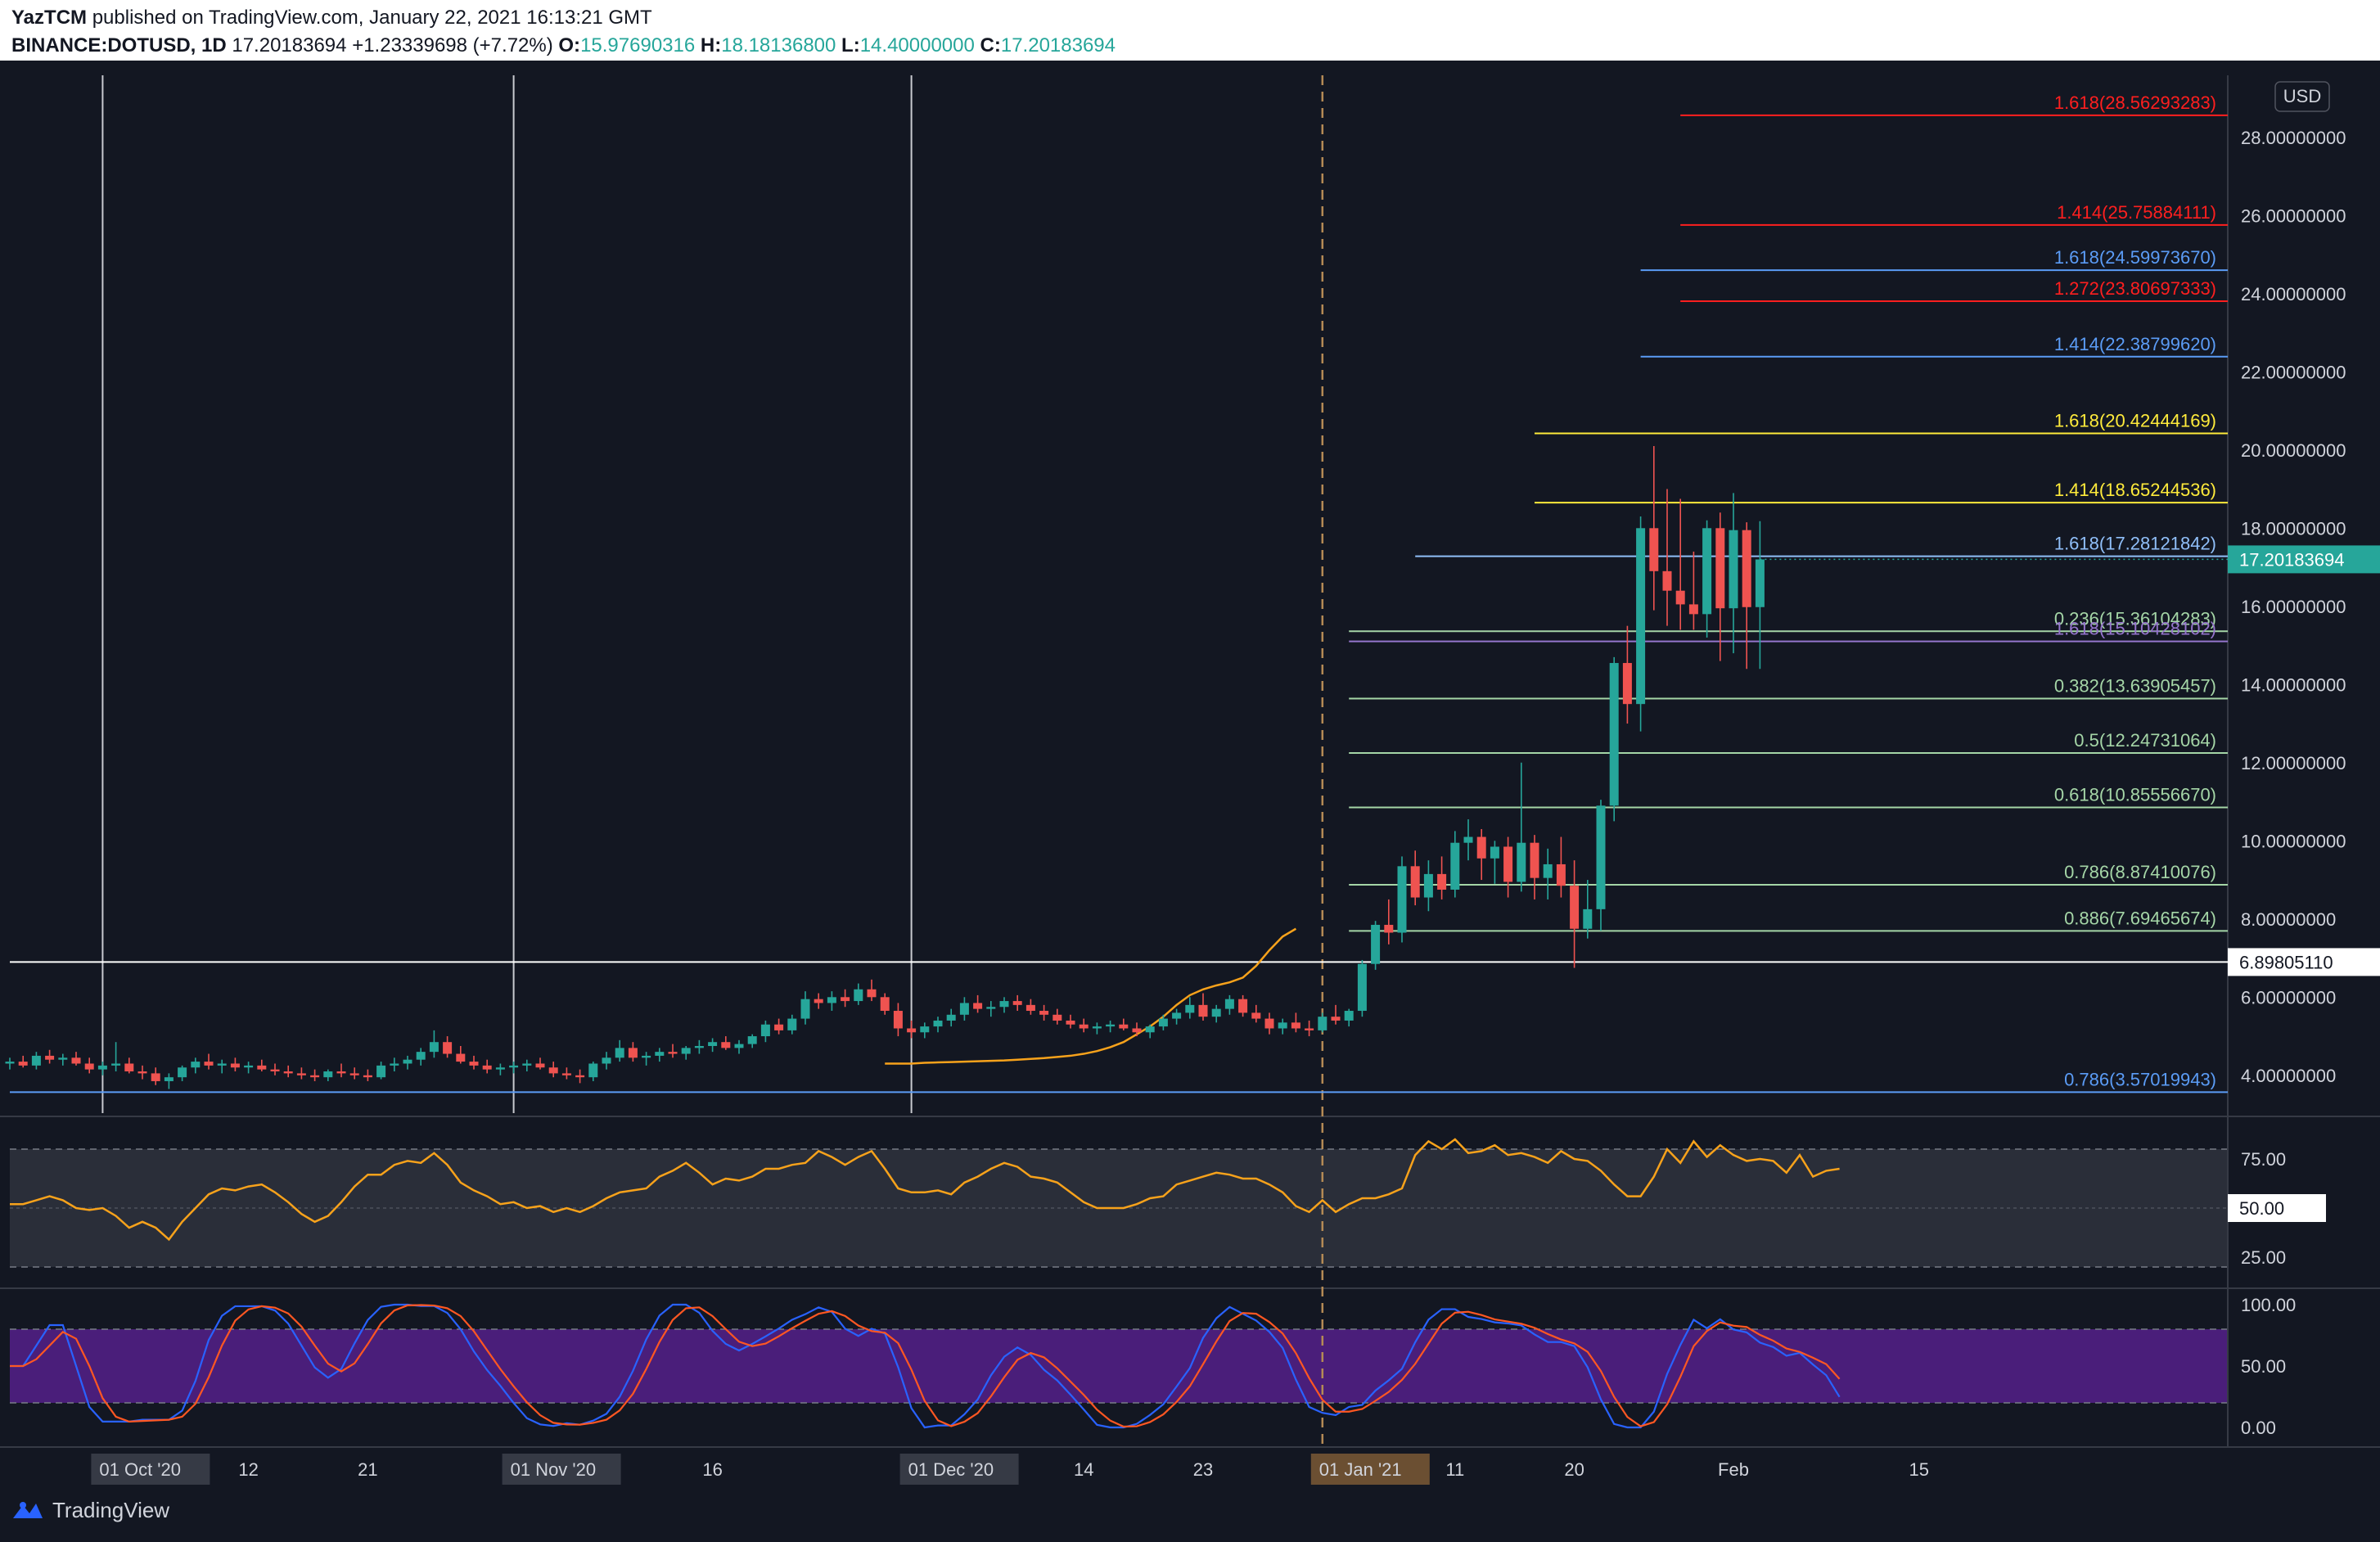 This screenshot has width=2380, height=1542. What do you see at coordinates (2277, 1208) in the screenshot?
I see `rsi-value-tag` at bounding box center [2277, 1208].